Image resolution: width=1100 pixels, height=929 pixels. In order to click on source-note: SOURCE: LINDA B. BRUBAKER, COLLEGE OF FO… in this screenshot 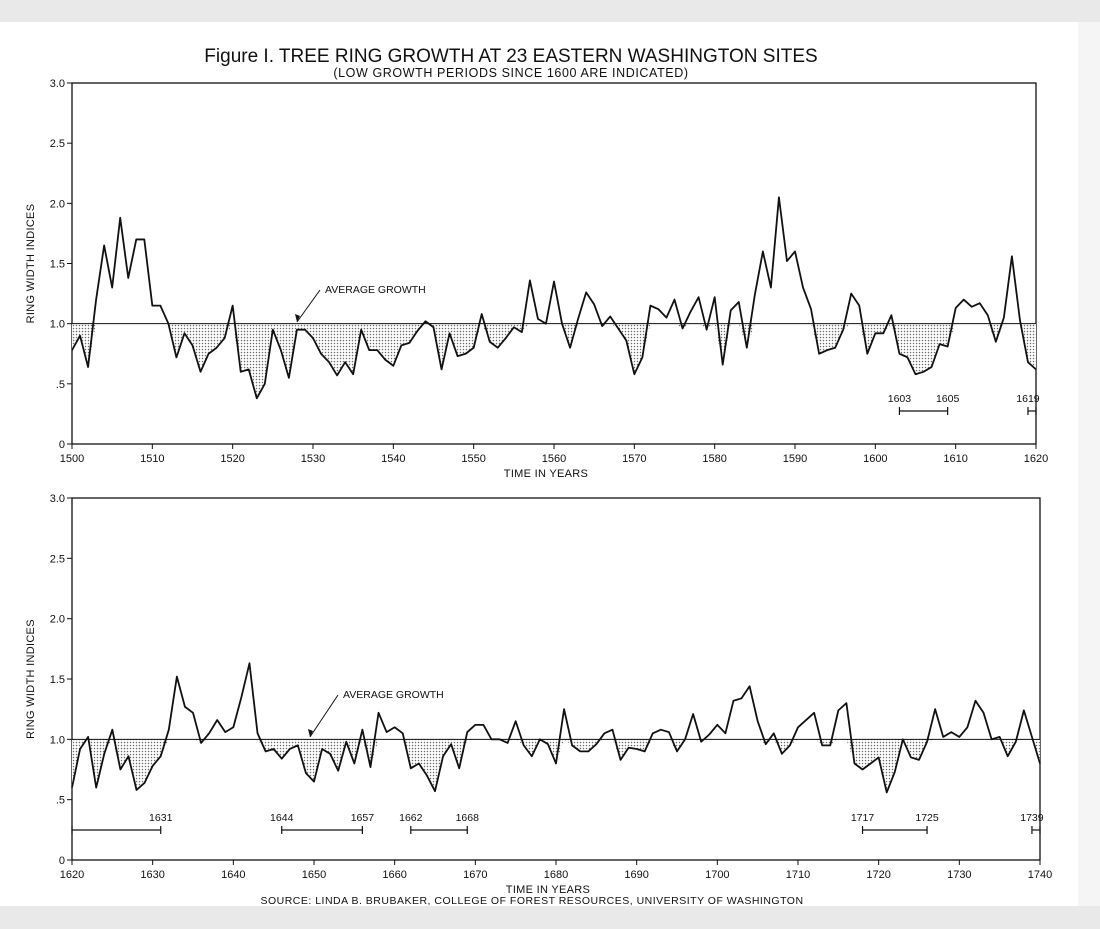, I will do `click(531, 901)`.